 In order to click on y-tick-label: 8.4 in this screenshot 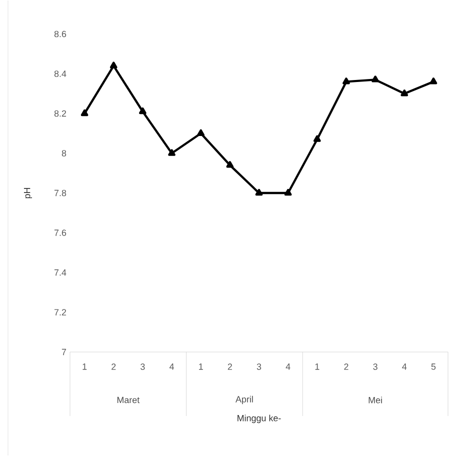, I will do `click(60, 73)`.